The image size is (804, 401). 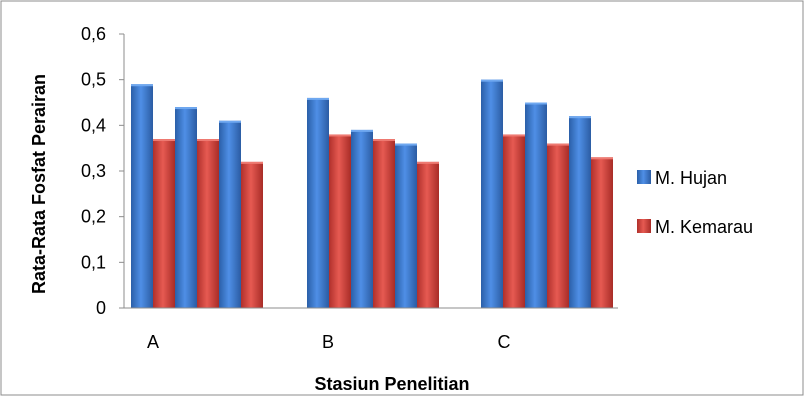 What do you see at coordinates (704, 227) in the screenshot?
I see `legend-label-kemarau: M. Kemarau` at bounding box center [704, 227].